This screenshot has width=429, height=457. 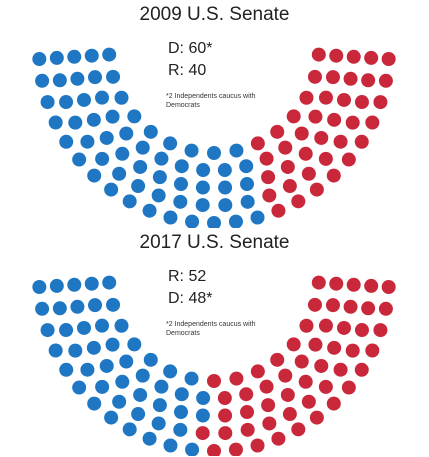 What do you see at coordinates (187, 70) in the screenshot?
I see `seat-count-label: R: 40` at bounding box center [187, 70].